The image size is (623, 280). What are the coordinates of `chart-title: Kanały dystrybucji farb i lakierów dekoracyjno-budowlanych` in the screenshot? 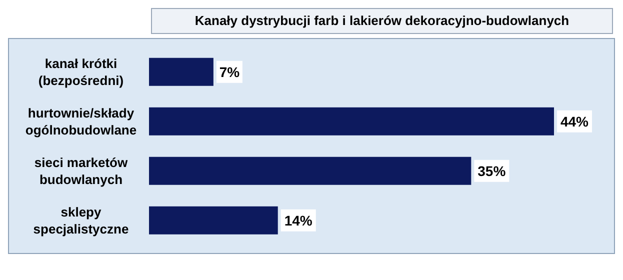 It's located at (382, 21).